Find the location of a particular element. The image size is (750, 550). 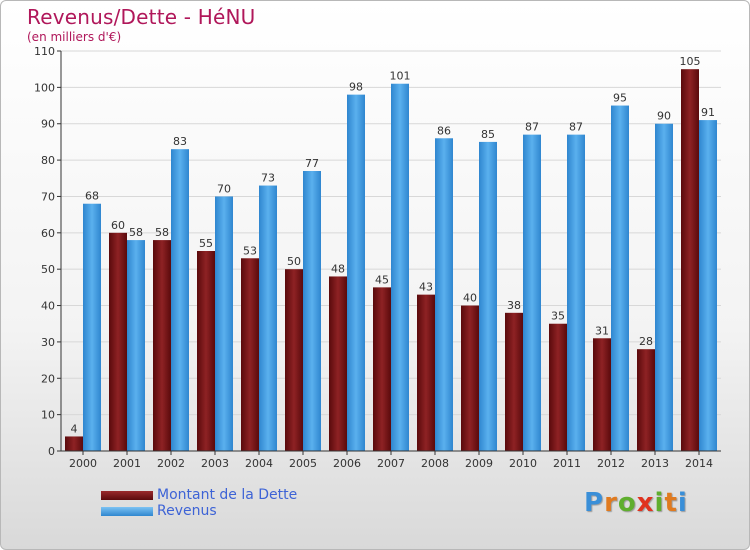

data-label: 43 is located at coordinates (426, 287).